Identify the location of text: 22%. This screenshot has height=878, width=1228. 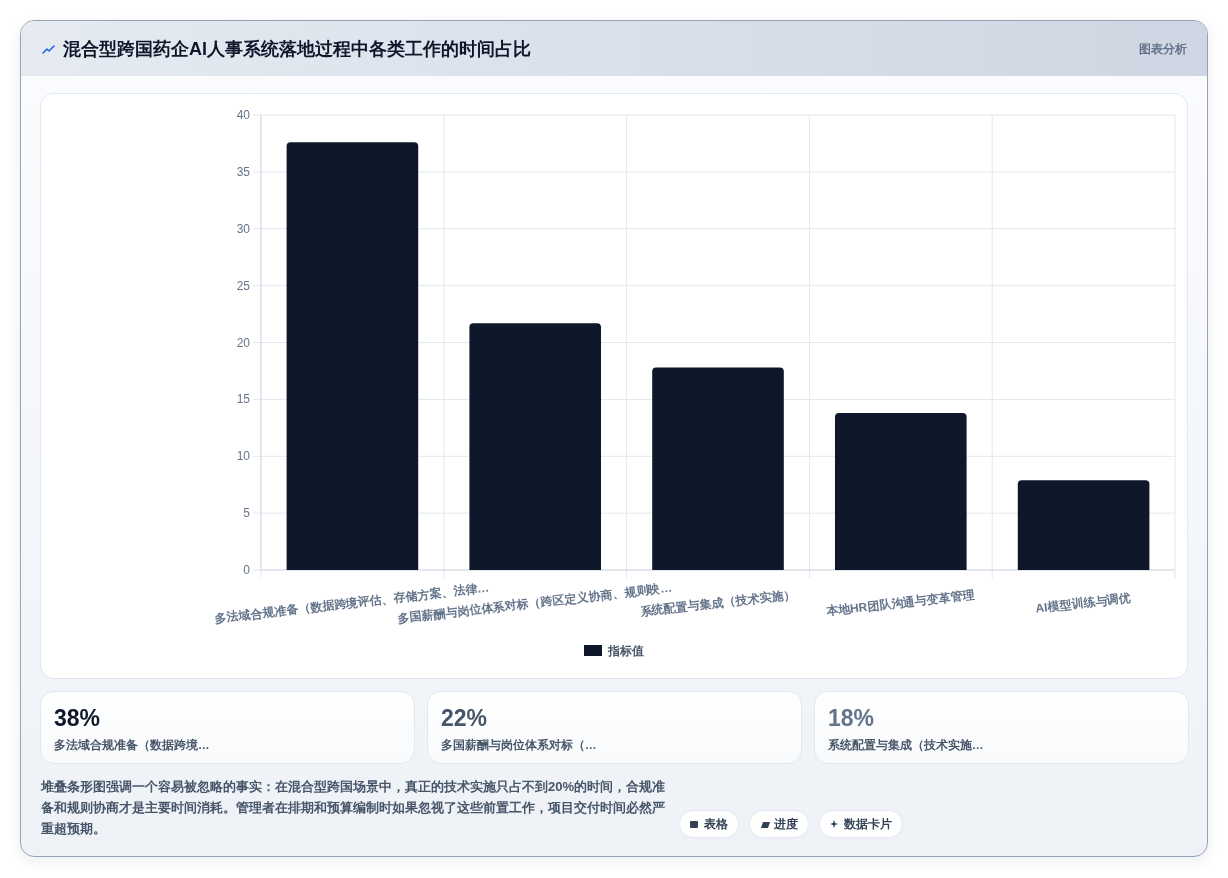
(464, 718).